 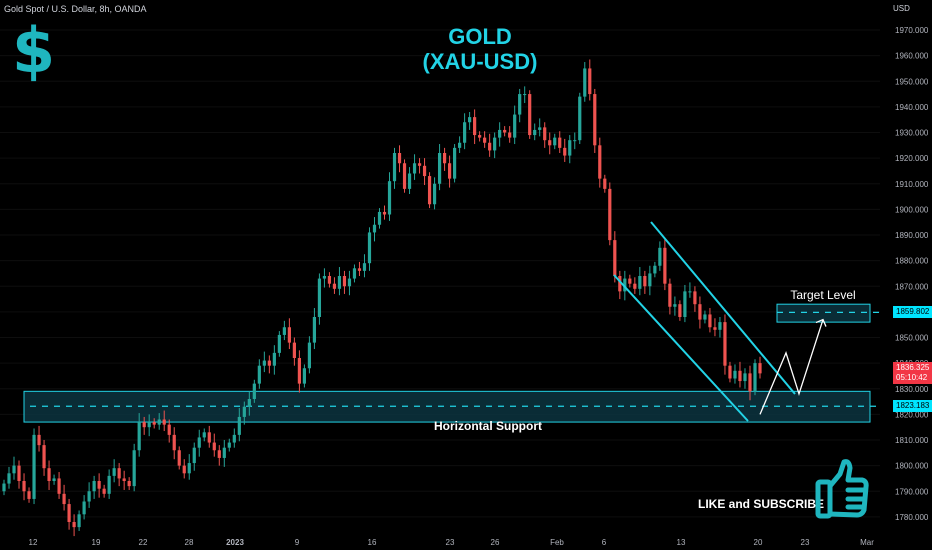 I want to click on x-tick-label: 12, so click(x=33, y=542).